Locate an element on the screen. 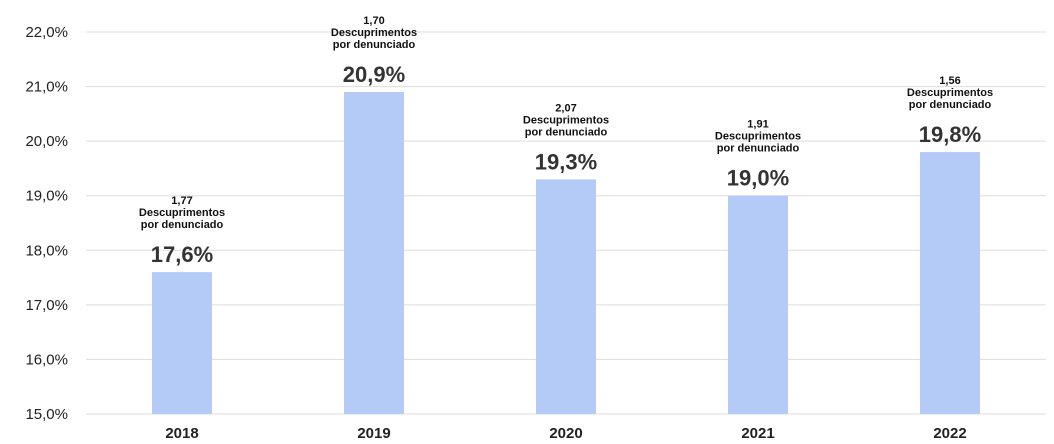 The image size is (1054, 444). y-tick-label: 18,0% is located at coordinates (46, 250).